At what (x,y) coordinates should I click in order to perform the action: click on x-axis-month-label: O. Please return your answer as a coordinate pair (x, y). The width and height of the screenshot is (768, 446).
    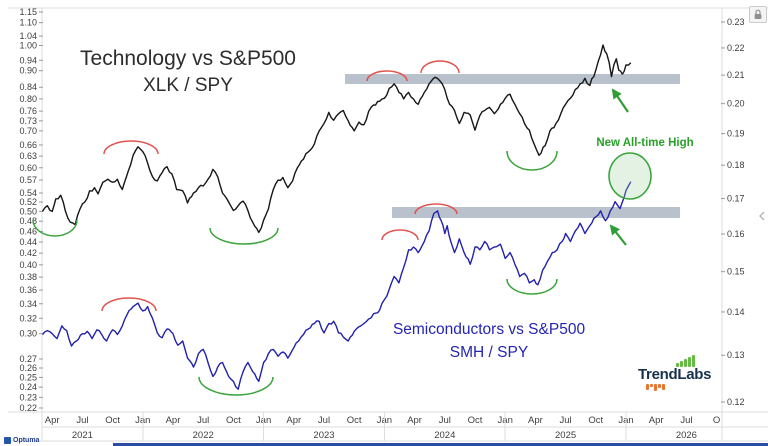
    Looking at the image, I should click on (716, 420).